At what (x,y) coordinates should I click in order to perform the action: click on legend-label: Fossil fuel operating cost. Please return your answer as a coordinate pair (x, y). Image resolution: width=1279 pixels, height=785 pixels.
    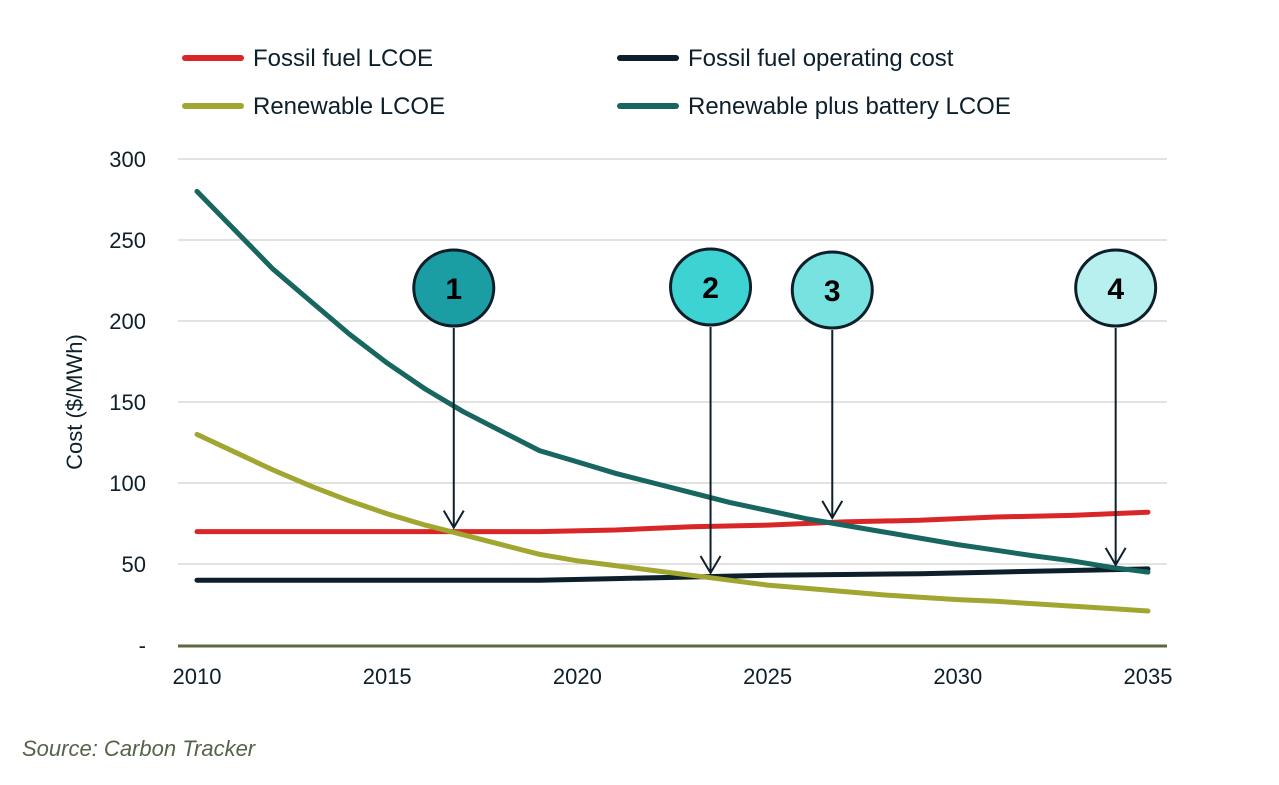
    Looking at the image, I should click on (821, 58).